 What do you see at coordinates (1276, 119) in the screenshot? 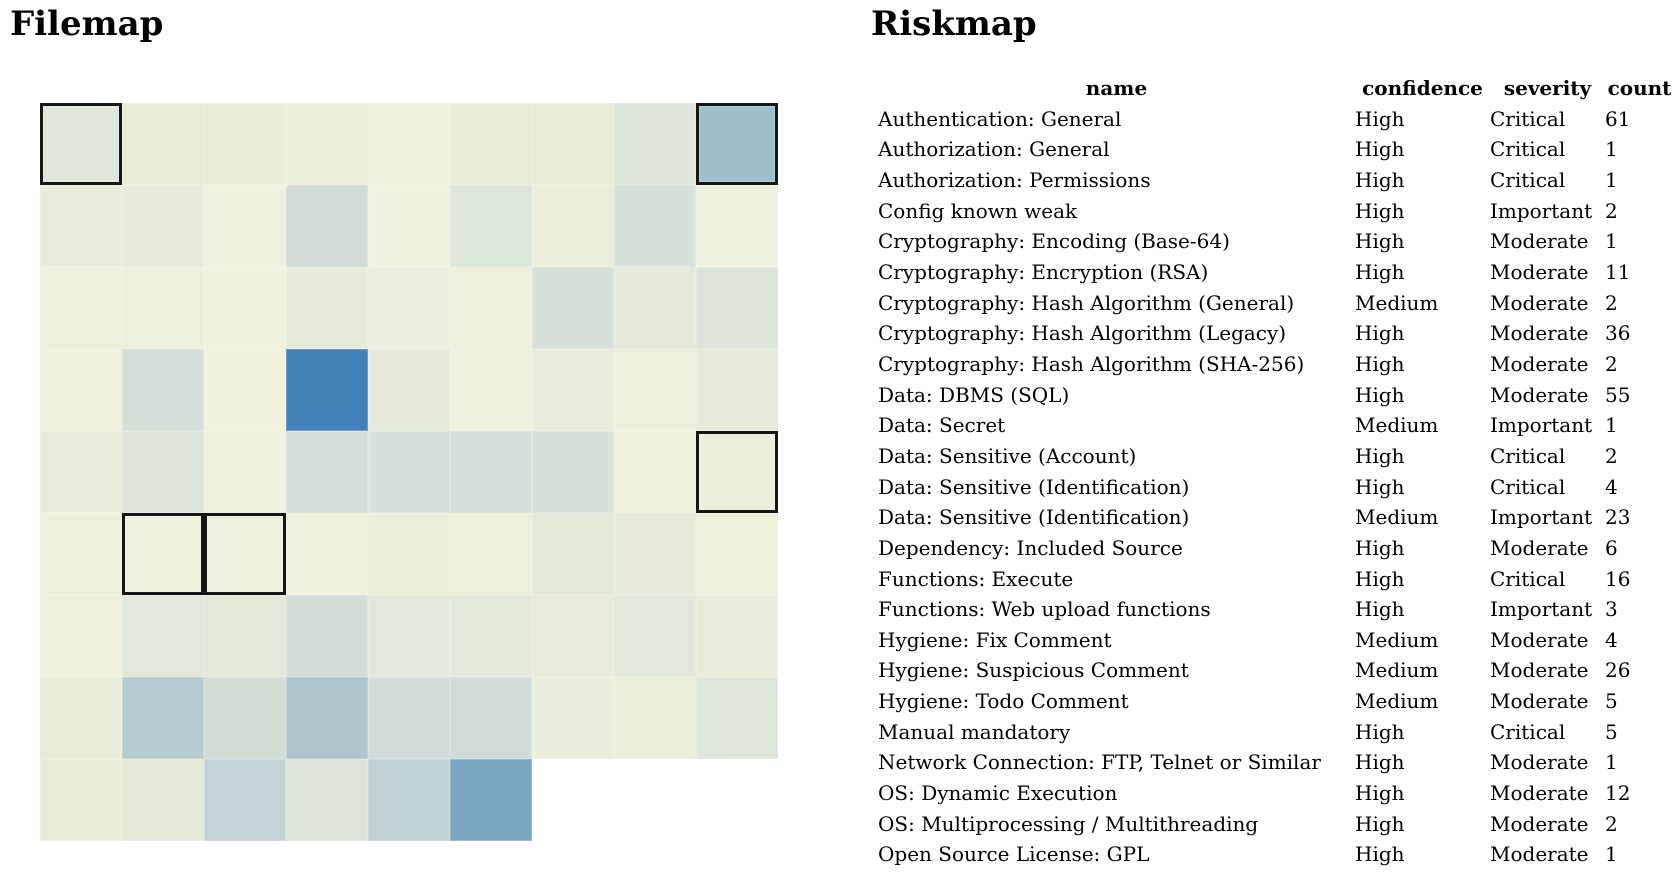
I see `riskmap-row: Authentication: General High Critical 61` at bounding box center [1276, 119].